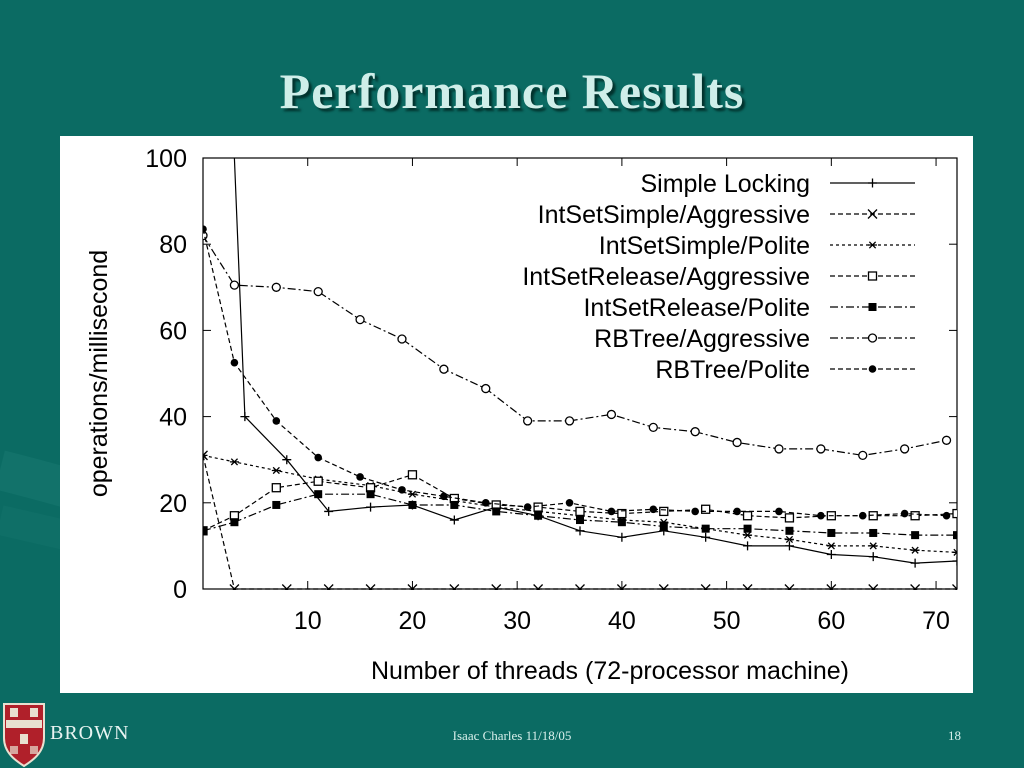  I want to click on x-tick-label: 60, so click(831, 621).